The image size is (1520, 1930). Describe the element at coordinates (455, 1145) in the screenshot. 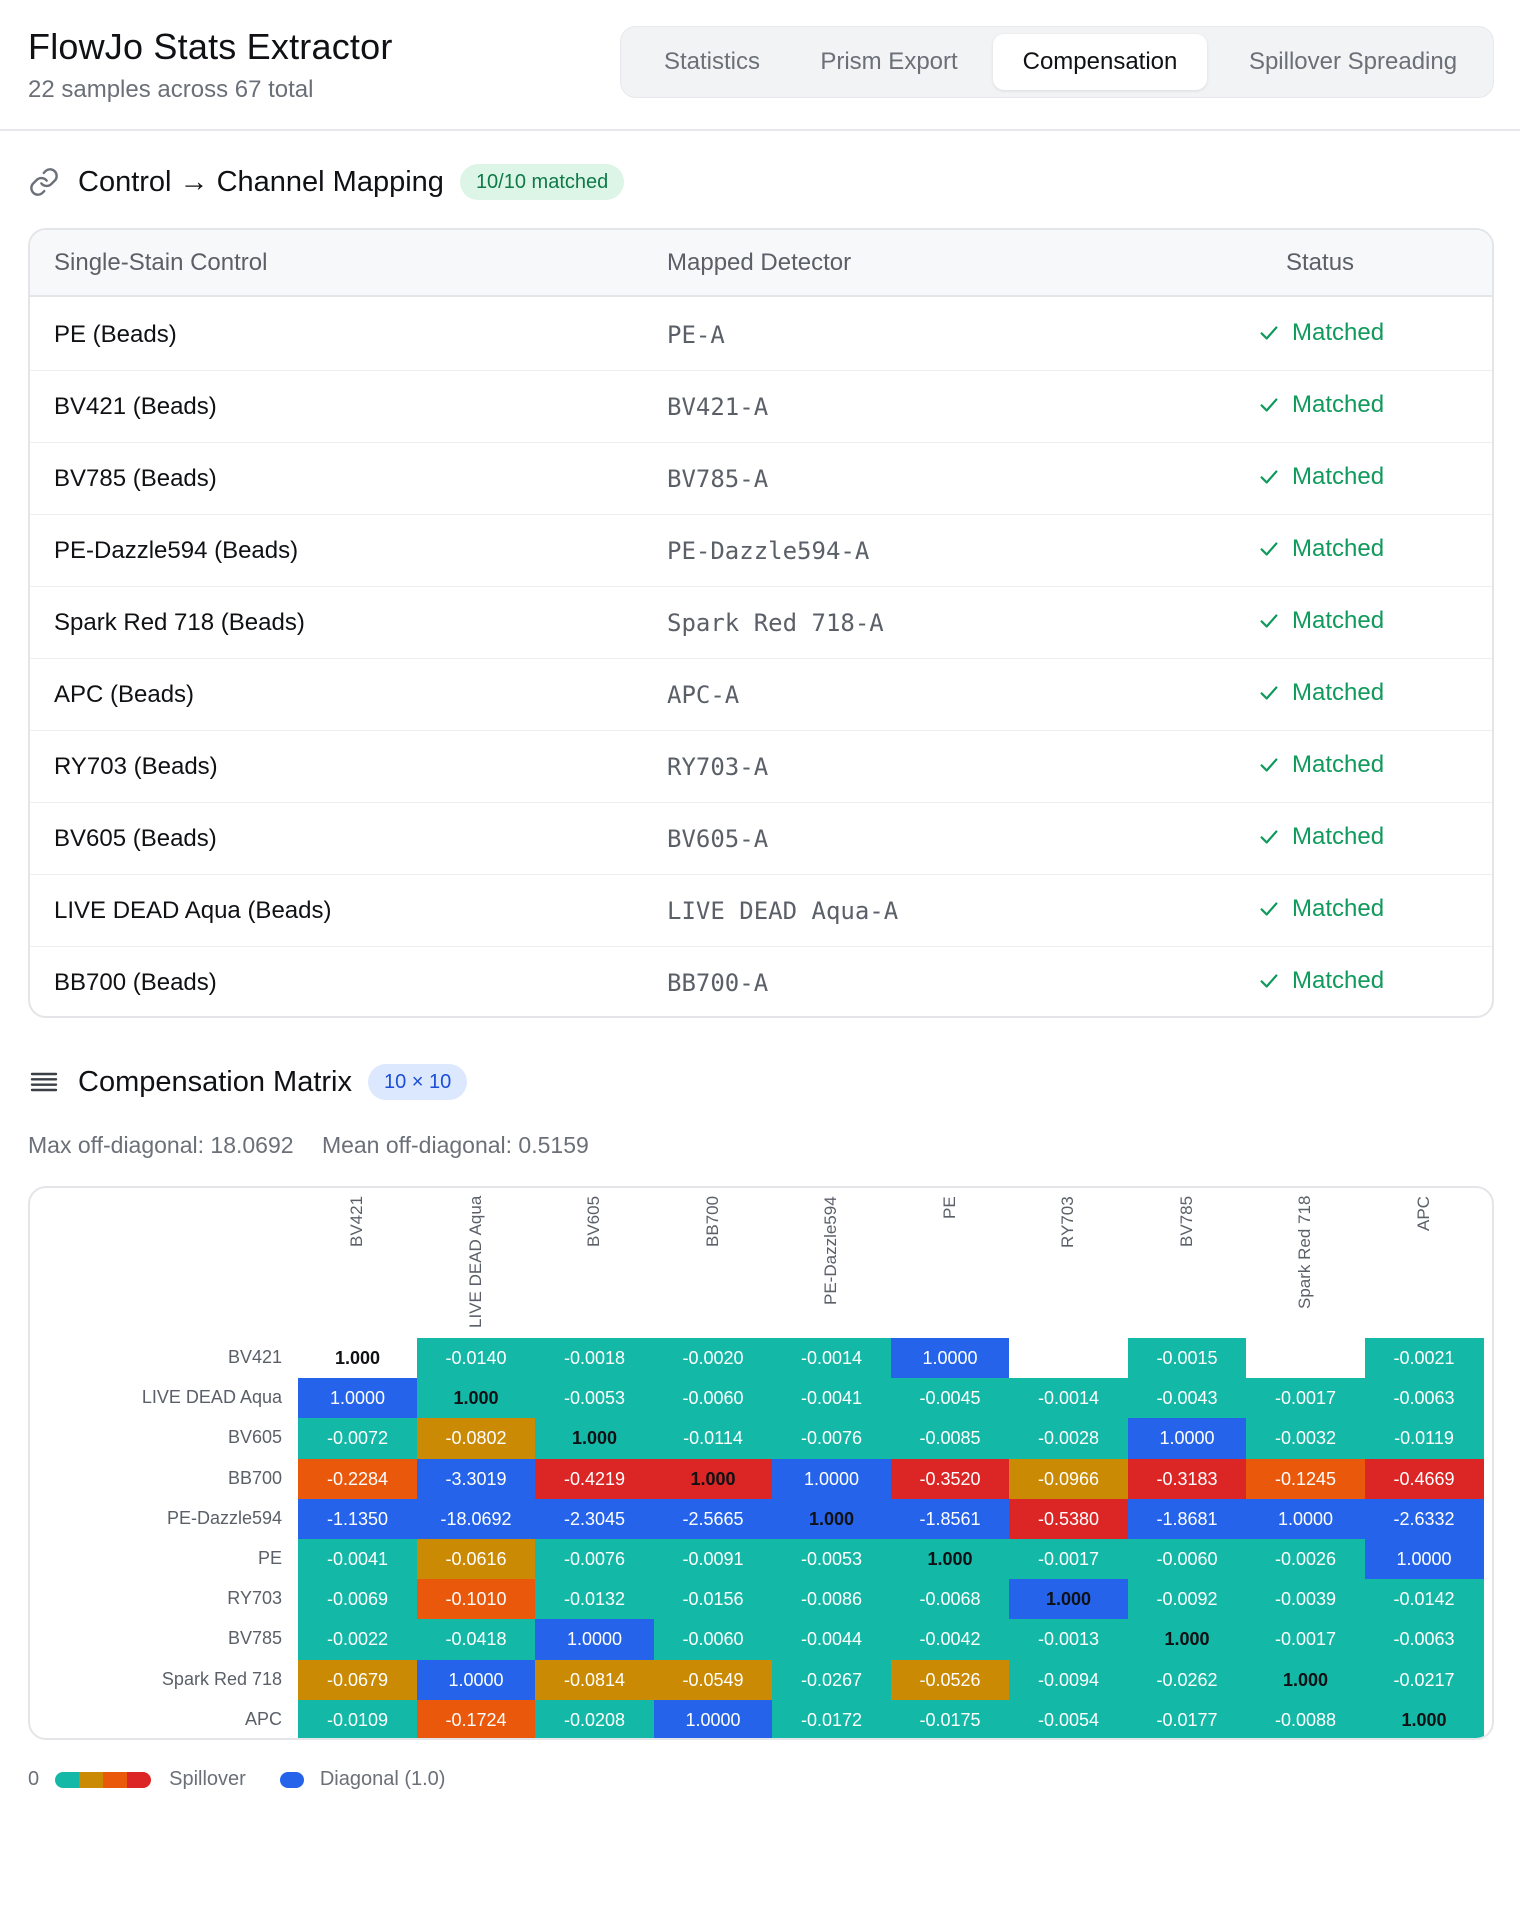

I see `mean-off-diagonal: Mean off-diagonal: 0.5159` at that location.